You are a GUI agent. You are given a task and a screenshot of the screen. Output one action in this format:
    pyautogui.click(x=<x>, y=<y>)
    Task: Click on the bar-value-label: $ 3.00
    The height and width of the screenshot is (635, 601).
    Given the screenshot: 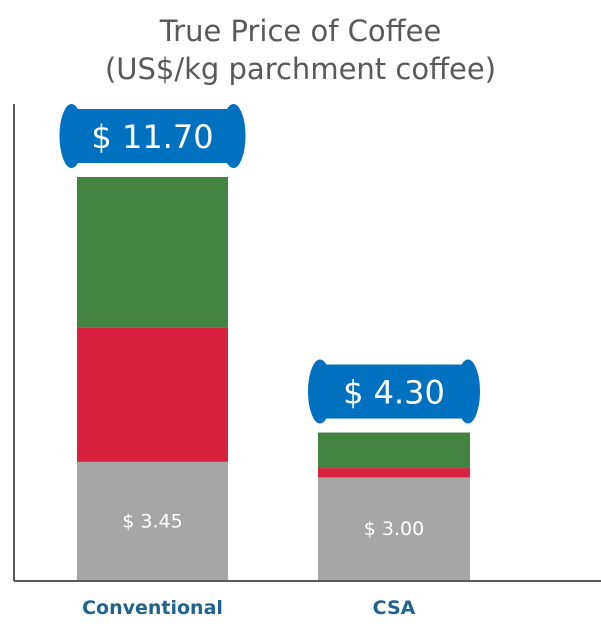 What is the action you would take?
    pyautogui.click(x=394, y=529)
    